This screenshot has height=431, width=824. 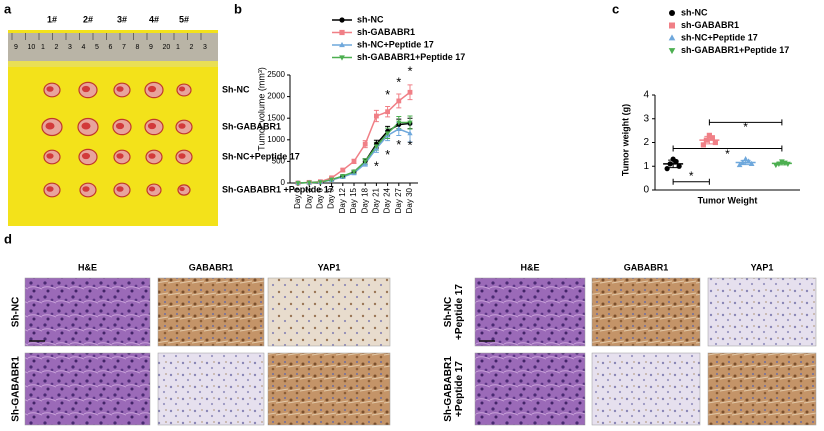 I want to click on column-header: H&E, so click(x=87, y=267).